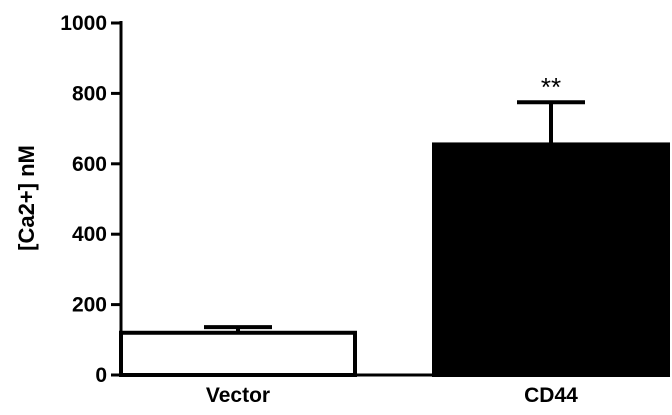 This screenshot has height=415, width=672. I want to click on x-tick-label: Vector, so click(238, 395).